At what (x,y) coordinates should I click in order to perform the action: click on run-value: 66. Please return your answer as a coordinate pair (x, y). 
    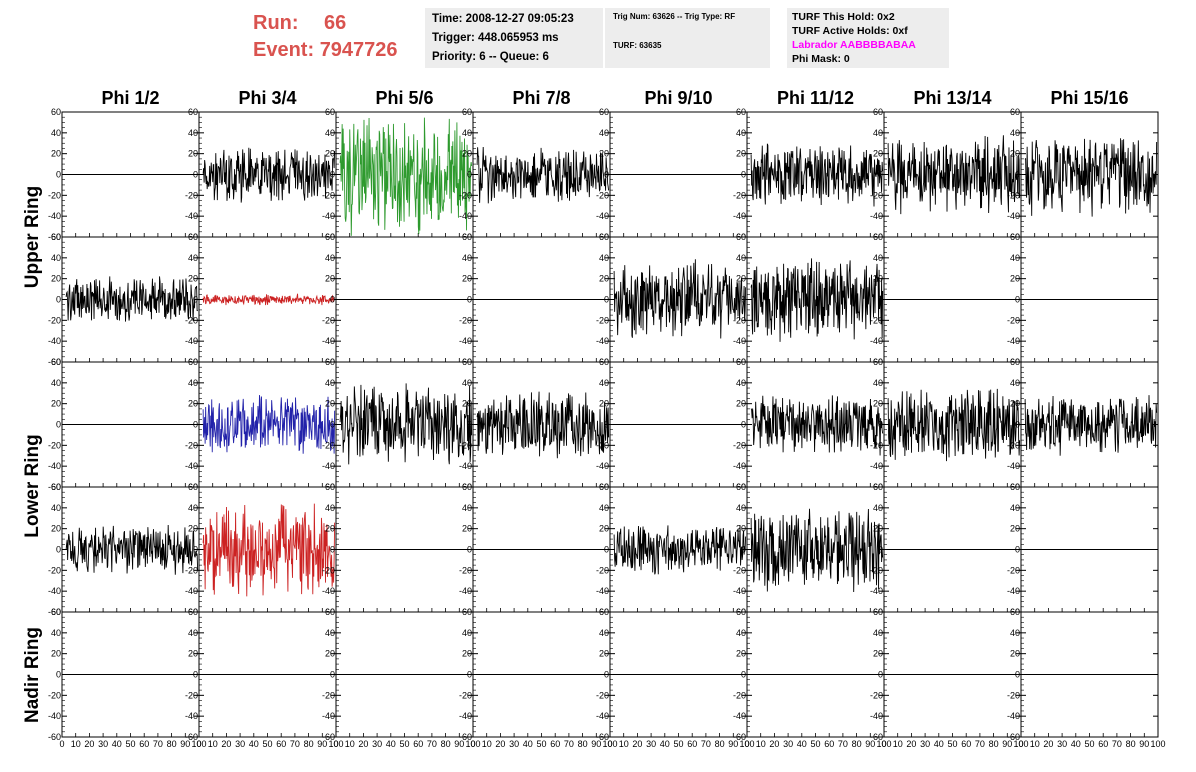
    Looking at the image, I should click on (335, 23).